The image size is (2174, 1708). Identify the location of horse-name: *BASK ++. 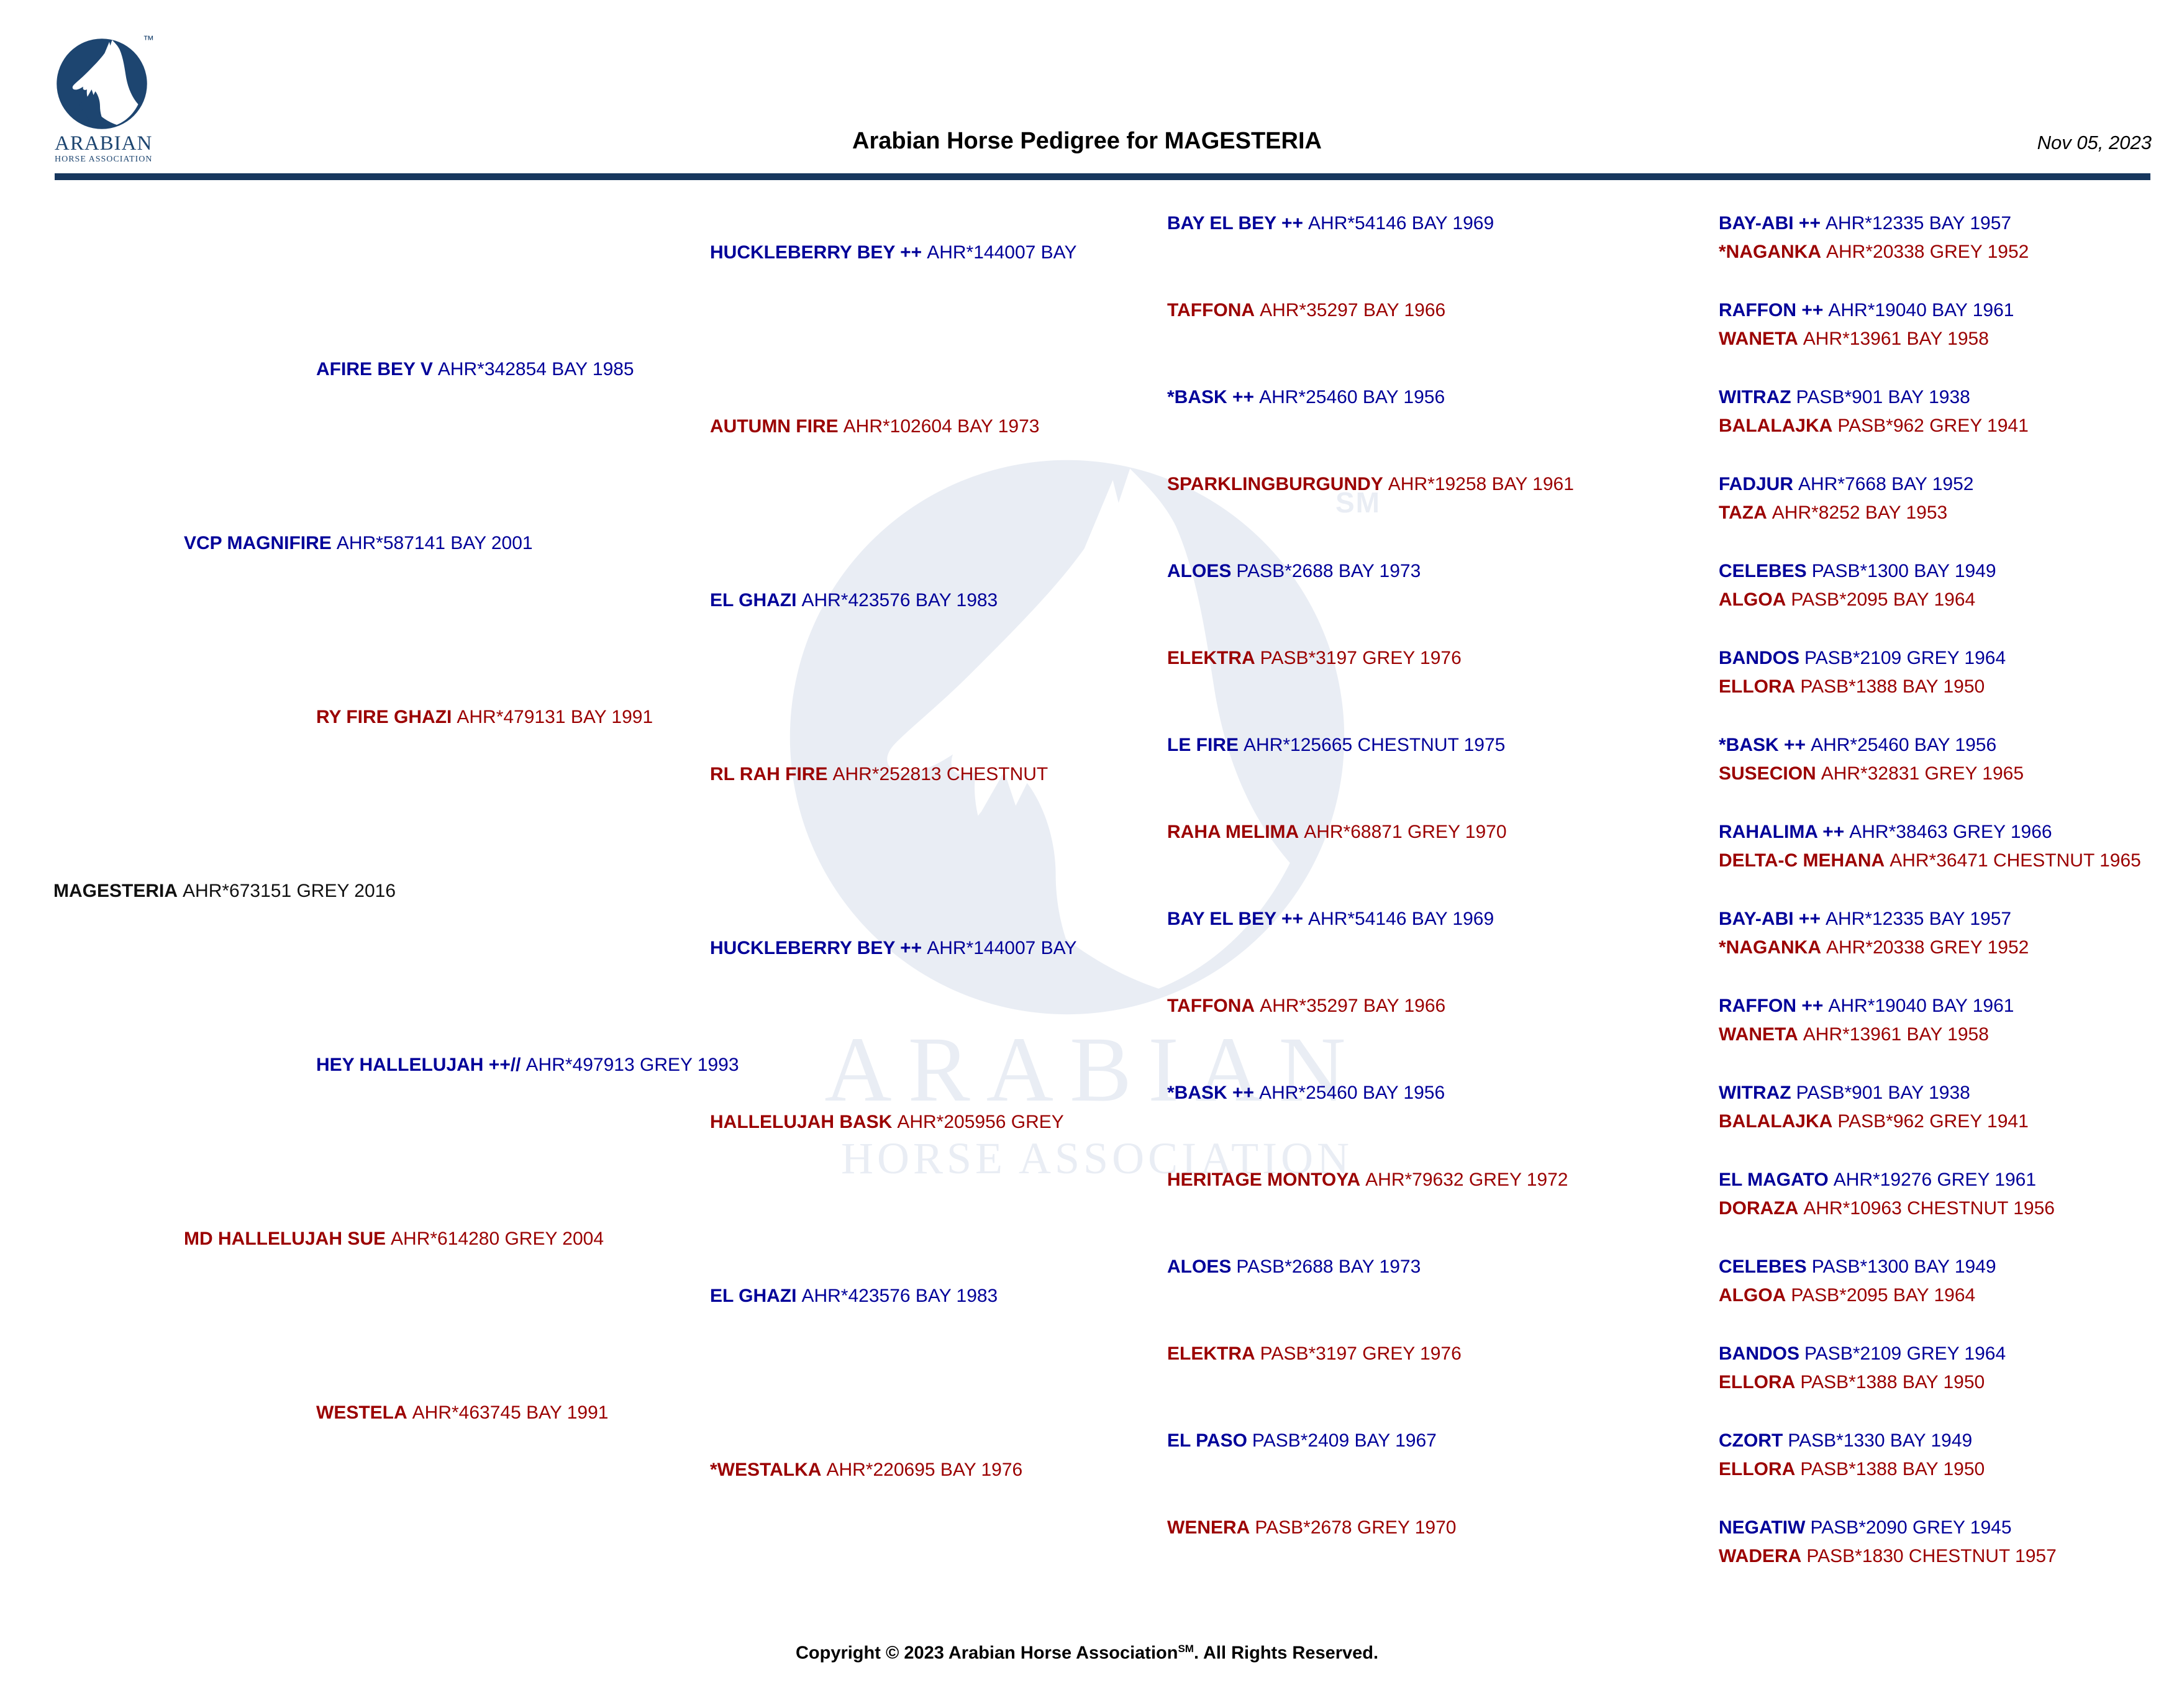
(1762, 745).